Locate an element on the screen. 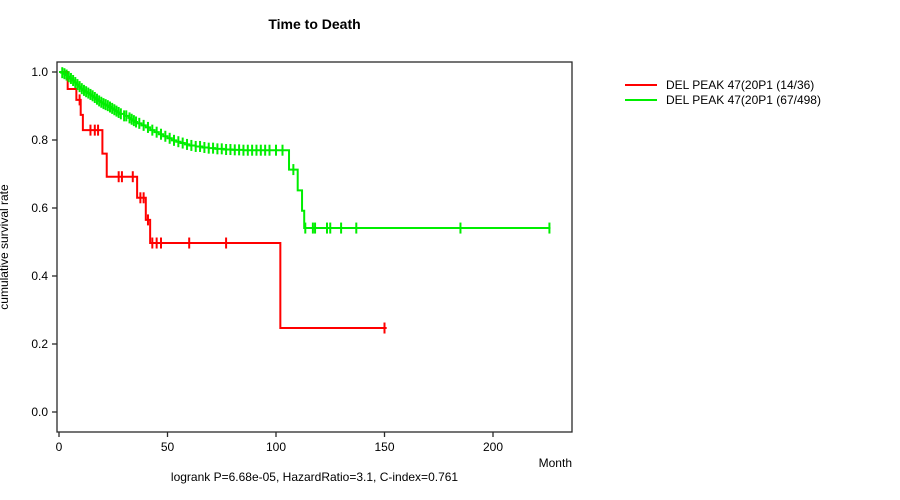 This screenshot has width=900, height=500. x-tick-label: 200 is located at coordinates (493, 447).